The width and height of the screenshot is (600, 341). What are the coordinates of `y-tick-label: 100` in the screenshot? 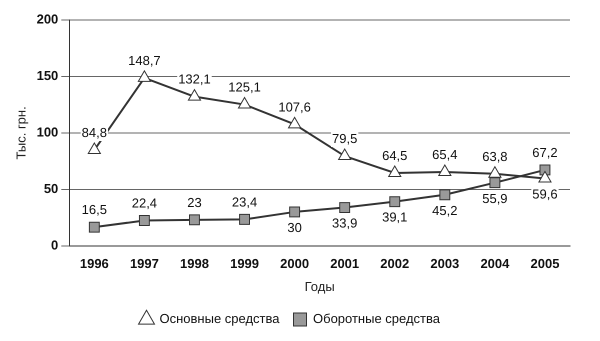 It's located at (47, 132).